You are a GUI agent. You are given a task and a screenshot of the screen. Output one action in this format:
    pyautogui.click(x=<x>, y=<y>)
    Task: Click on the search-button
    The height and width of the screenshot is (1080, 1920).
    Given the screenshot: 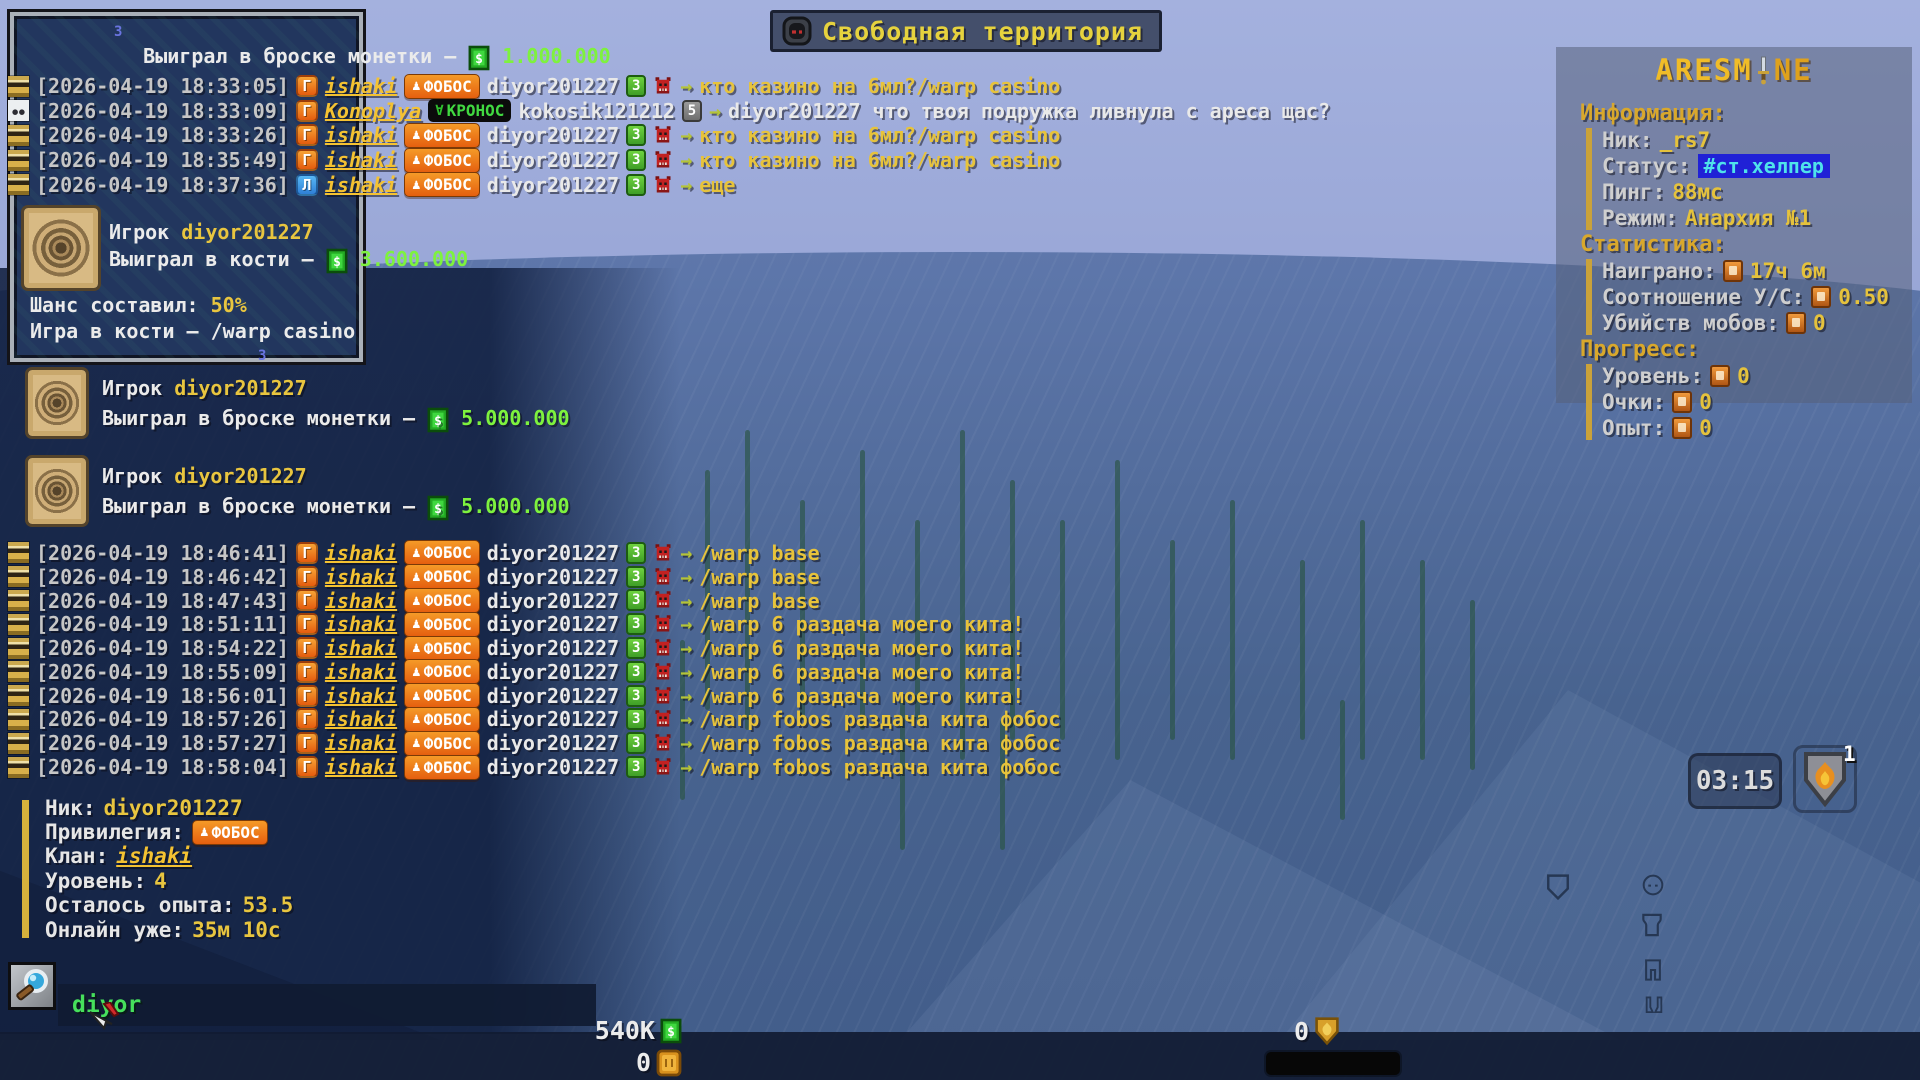 What is the action you would take?
    pyautogui.click(x=32, y=986)
    